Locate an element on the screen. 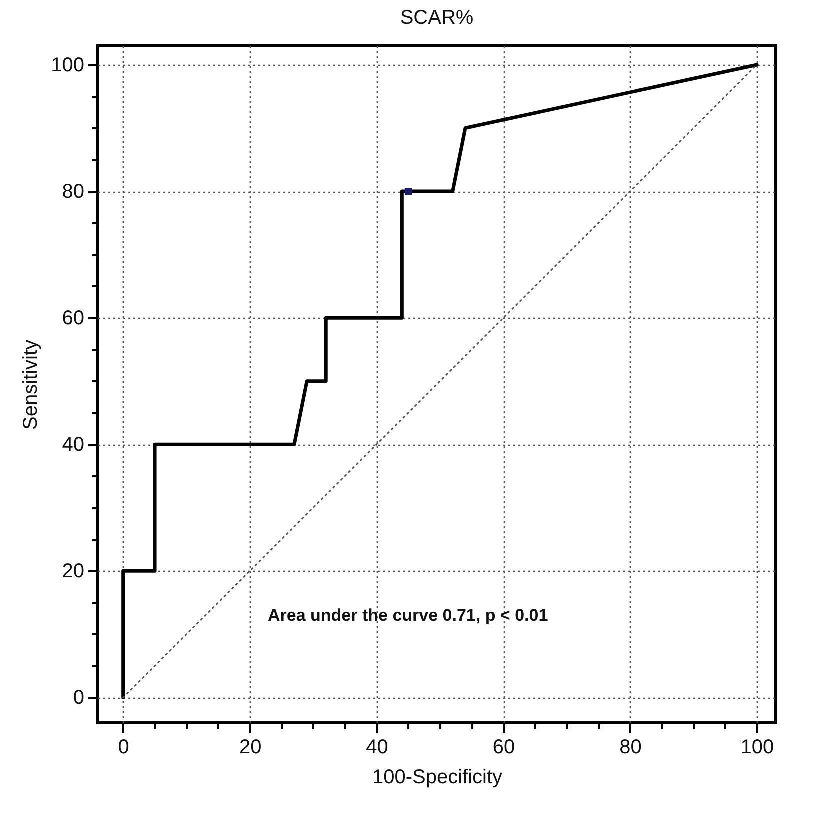 The image size is (813, 830). x-tick-label: 0 is located at coordinates (124, 747).